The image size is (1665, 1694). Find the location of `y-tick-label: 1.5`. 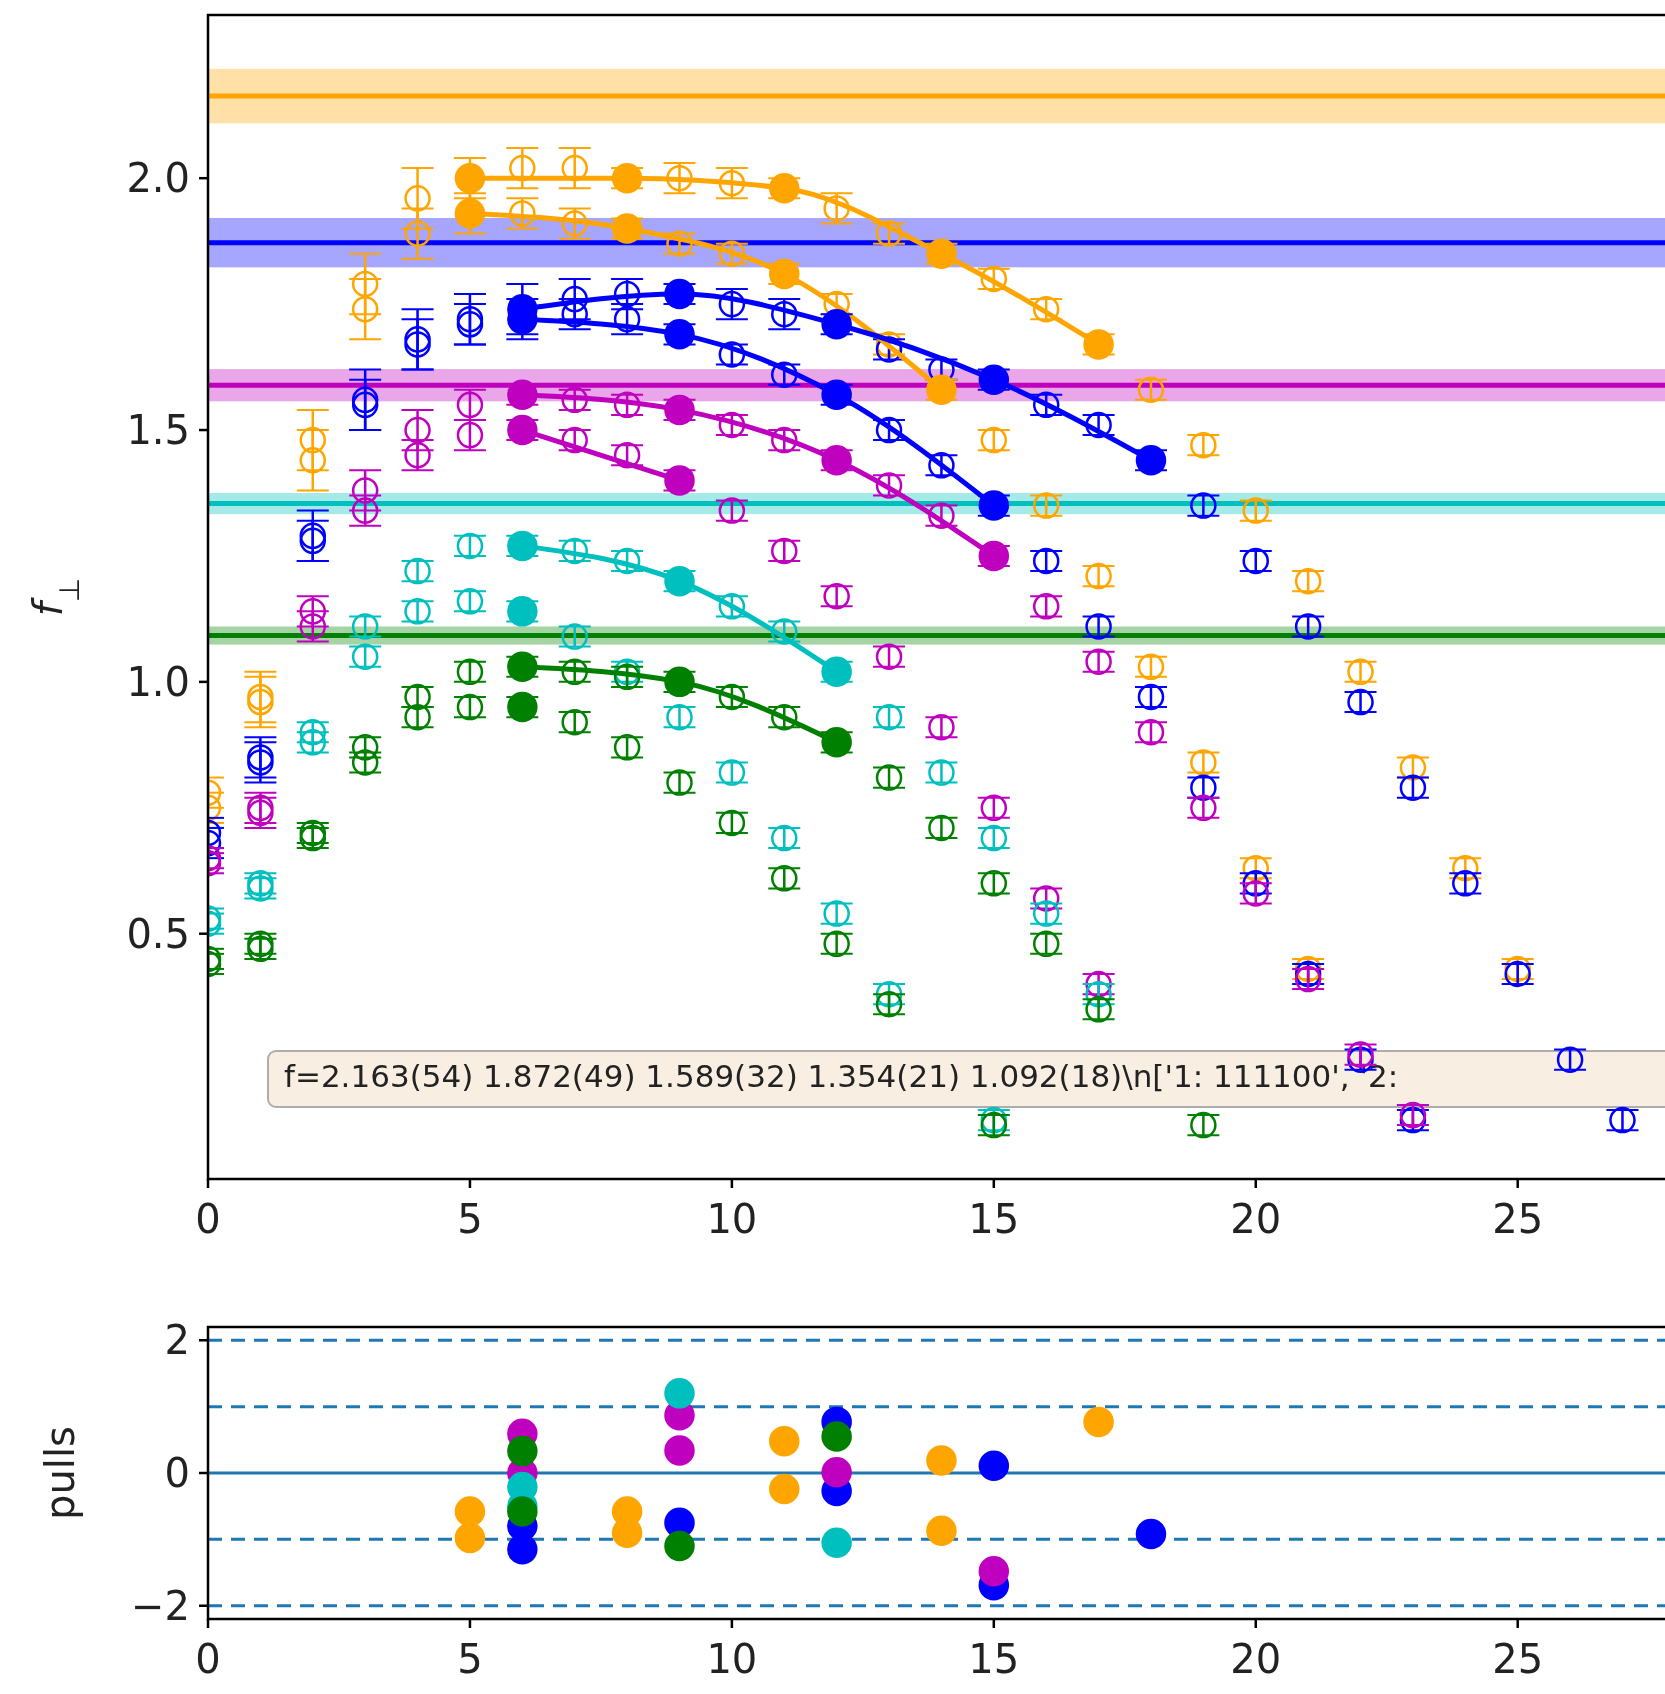

y-tick-label: 1.5 is located at coordinates (158, 430).